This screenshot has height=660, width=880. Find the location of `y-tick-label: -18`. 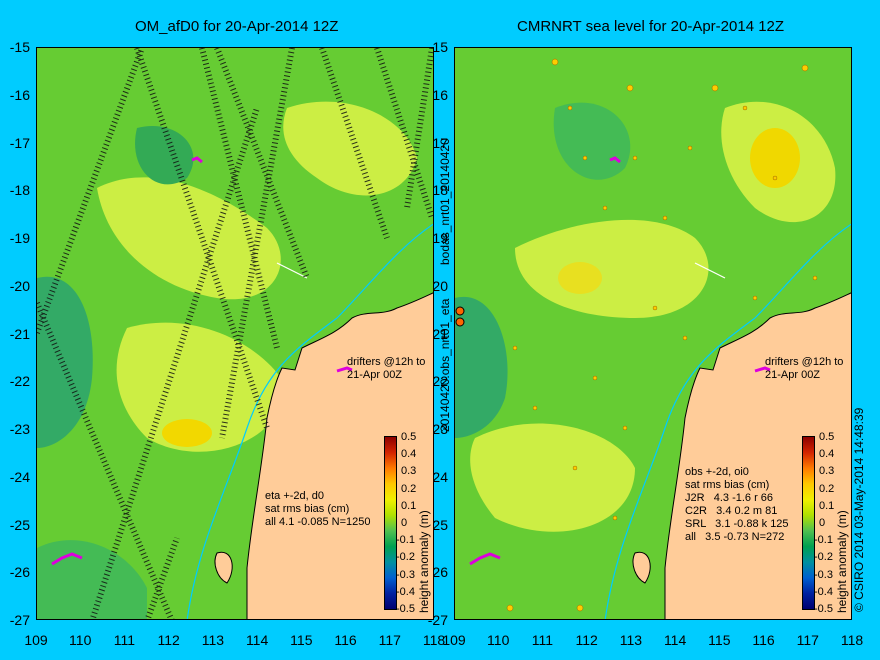

y-tick-label: -18 is located at coordinates (19, 190).